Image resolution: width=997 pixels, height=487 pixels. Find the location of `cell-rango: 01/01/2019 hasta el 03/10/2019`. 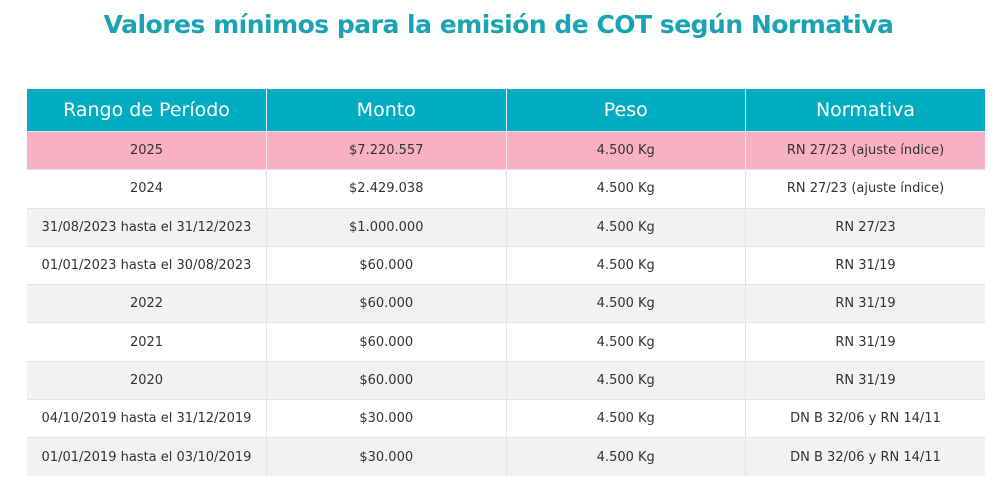

cell-rango: 01/01/2019 hasta el 03/10/2019 is located at coordinates (147, 456).